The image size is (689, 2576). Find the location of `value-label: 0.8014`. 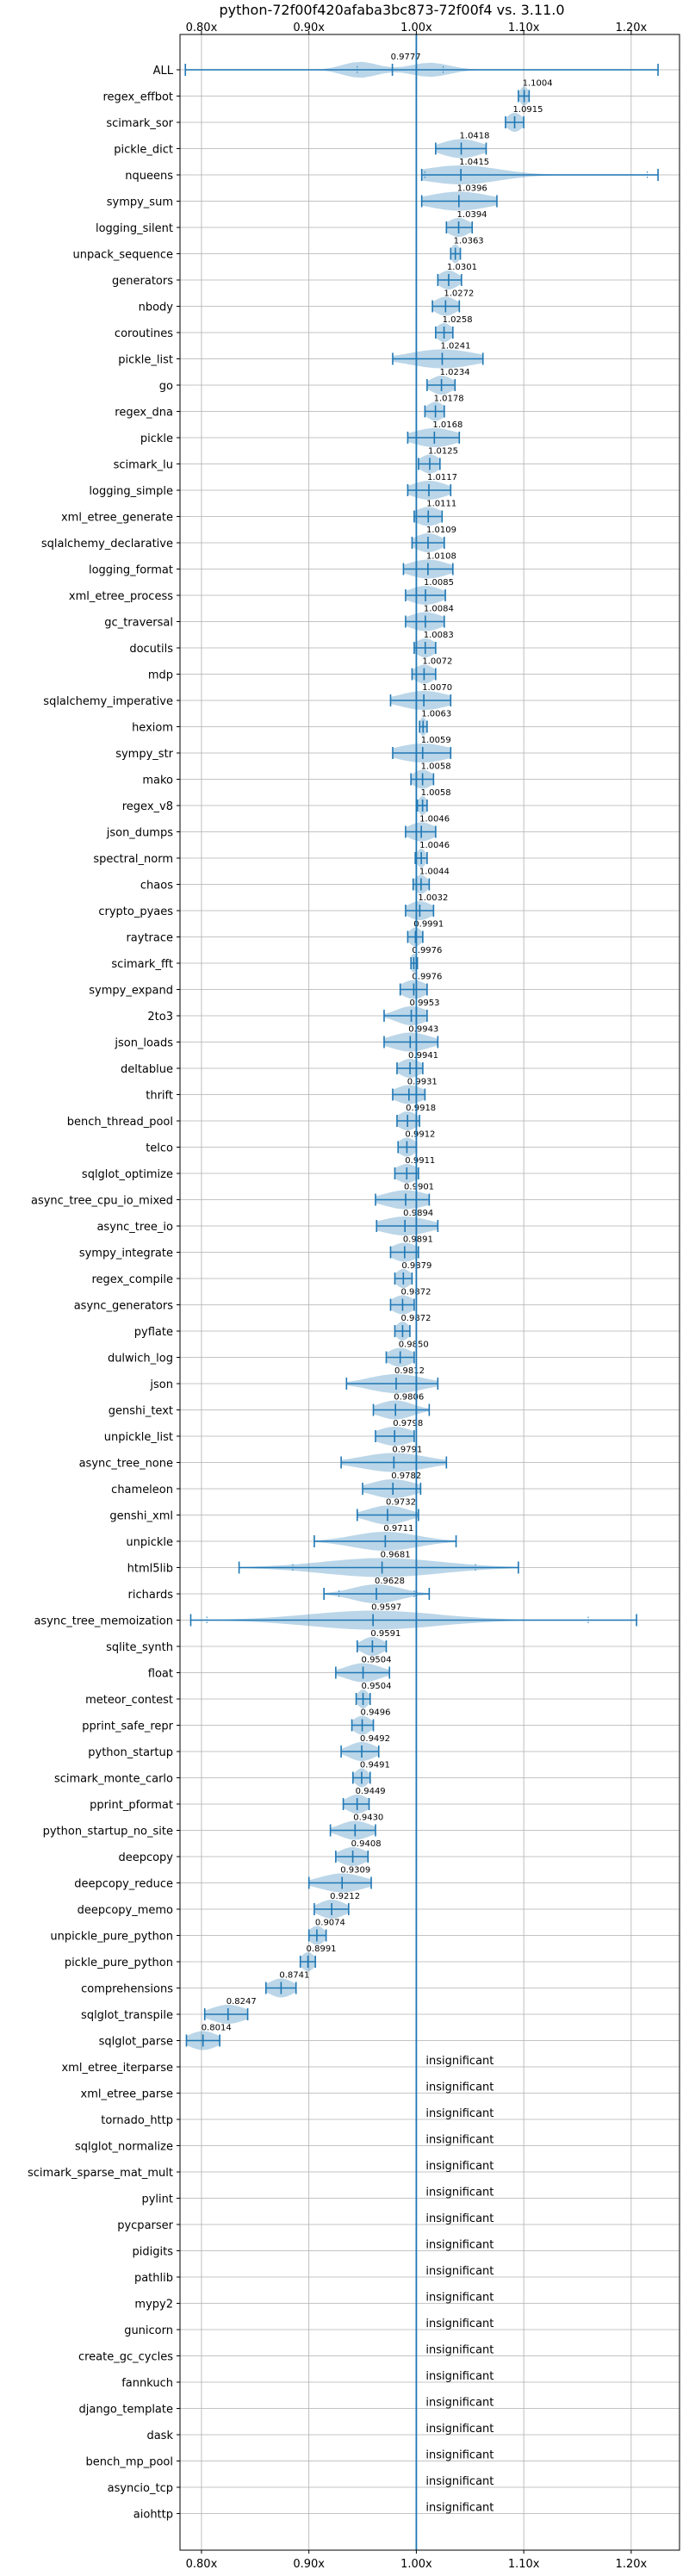

value-label: 0.8014 is located at coordinates (217, 2029).